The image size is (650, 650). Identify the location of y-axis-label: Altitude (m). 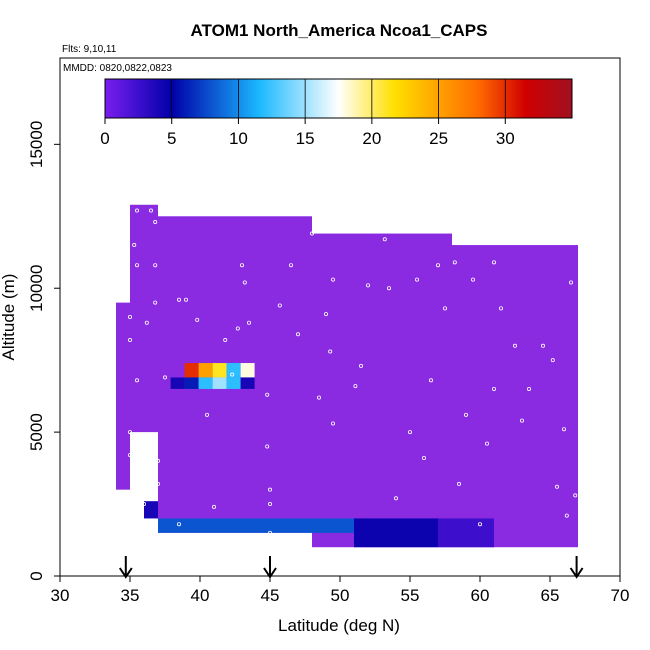
(9, 317).